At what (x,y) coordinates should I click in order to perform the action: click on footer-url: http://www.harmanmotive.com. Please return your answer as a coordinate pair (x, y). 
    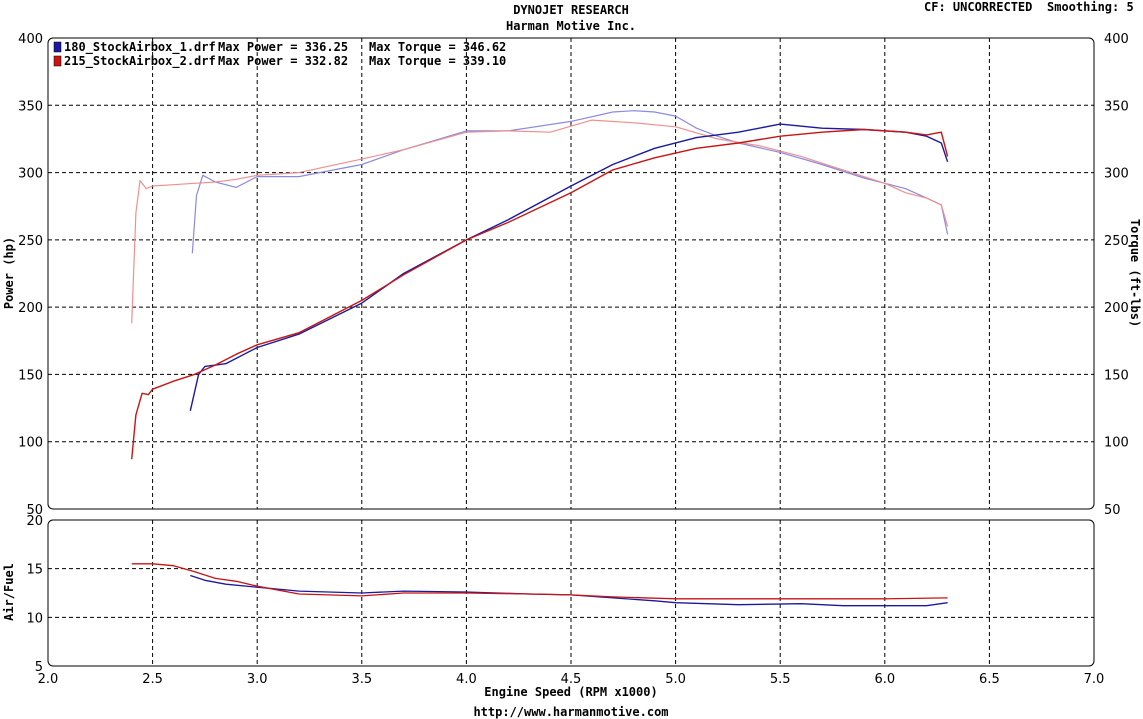
    Looking at the image, I should click on (570, 712).